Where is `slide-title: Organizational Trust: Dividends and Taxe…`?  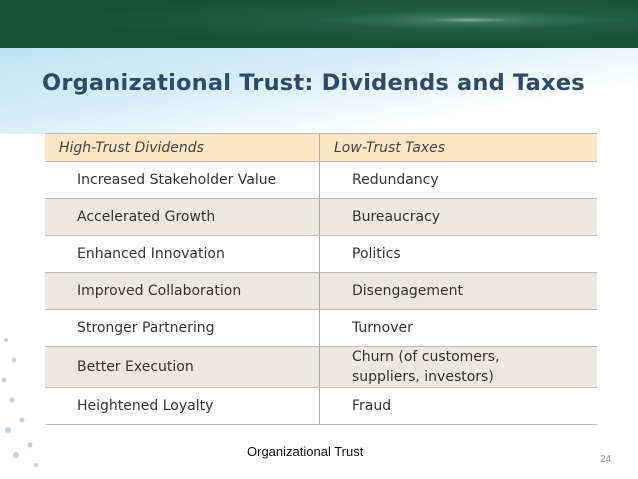 slide-title: Organizational Trust: Dividends and Taxe… is located at coordinates (313, 83).